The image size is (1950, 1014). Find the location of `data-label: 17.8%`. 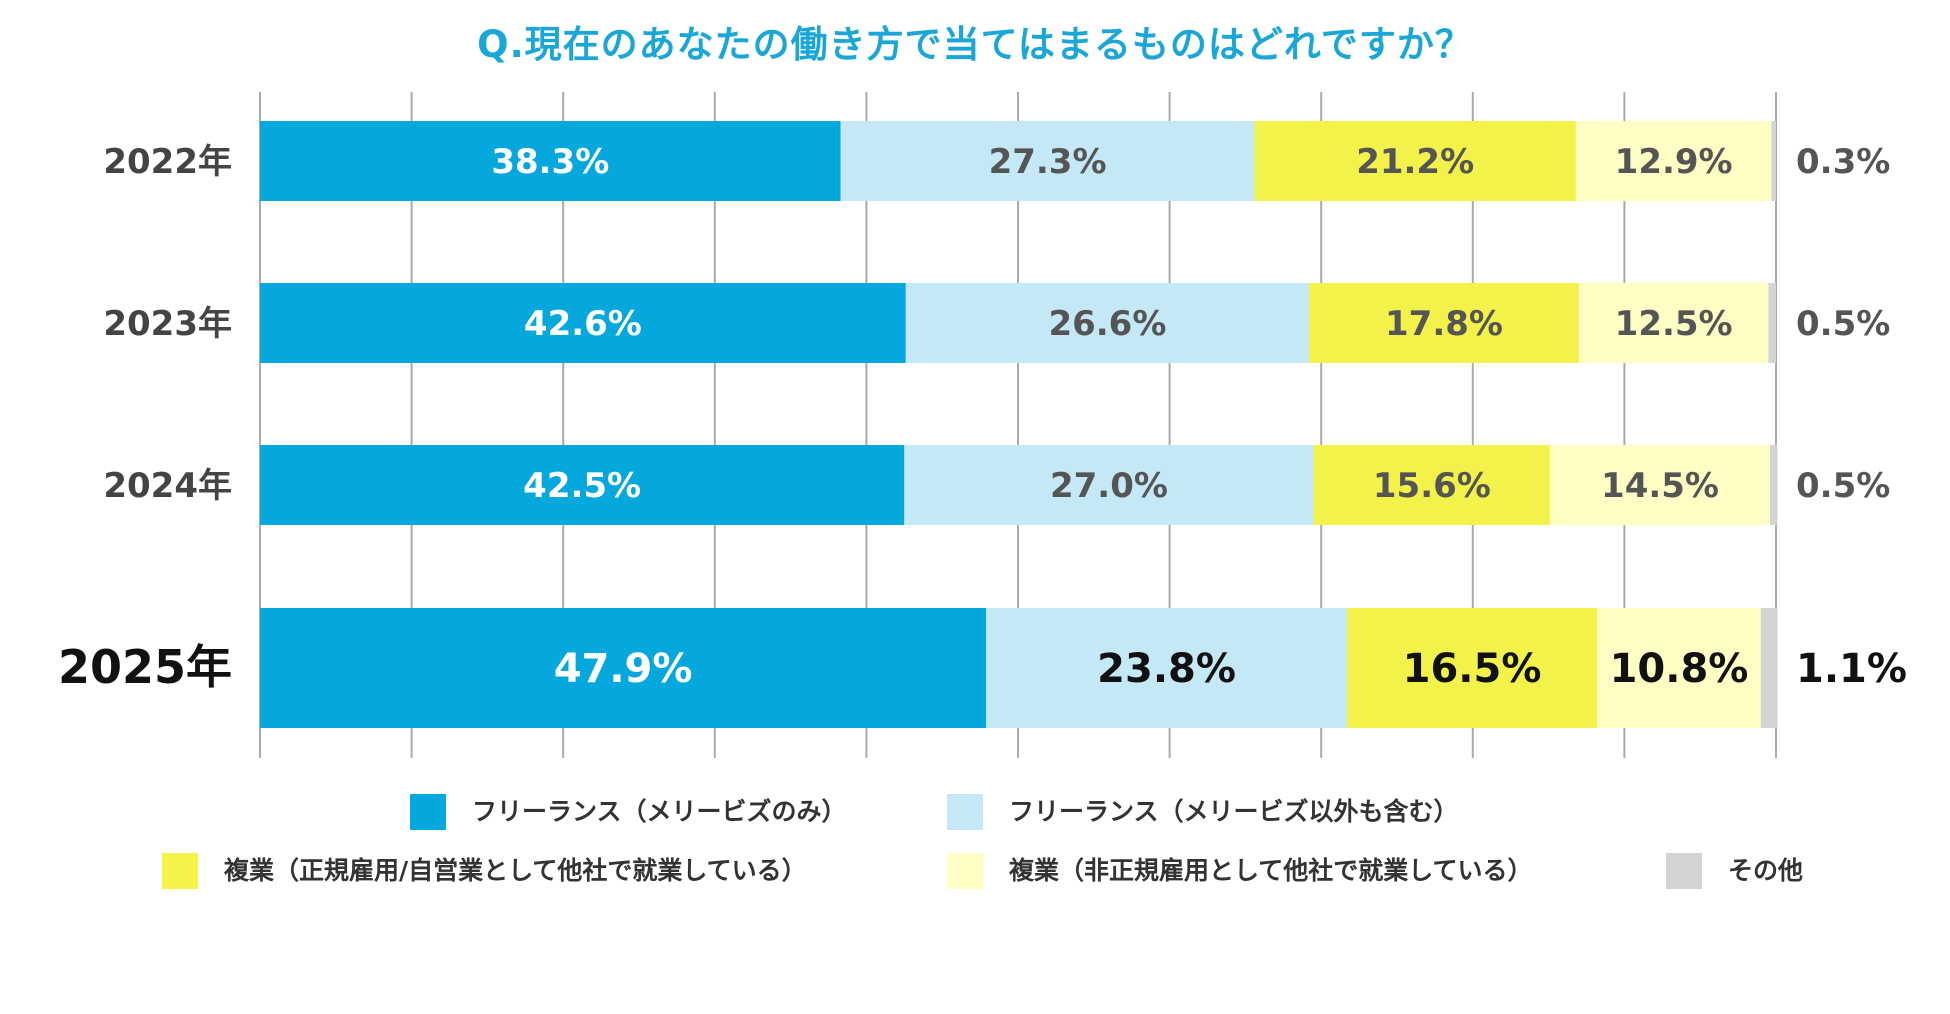

data-label: 17.8% is located at coordinates (1444, 324).